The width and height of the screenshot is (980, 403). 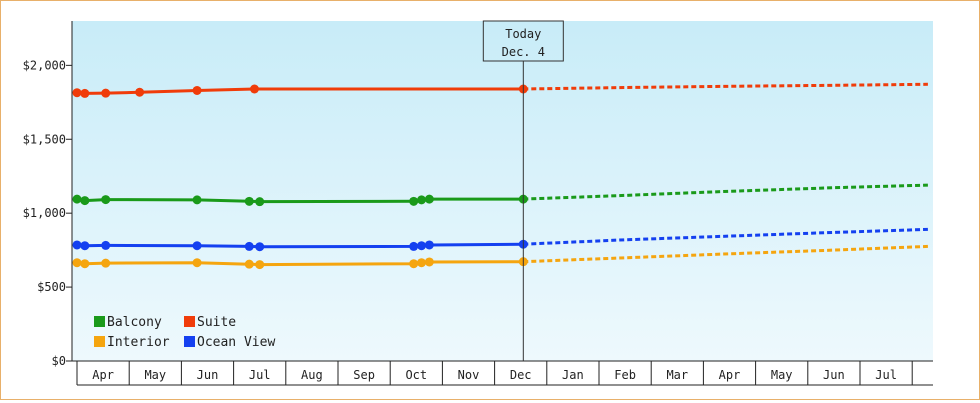 I want to click on legend-label: Interior, so click(x=138, y=342).